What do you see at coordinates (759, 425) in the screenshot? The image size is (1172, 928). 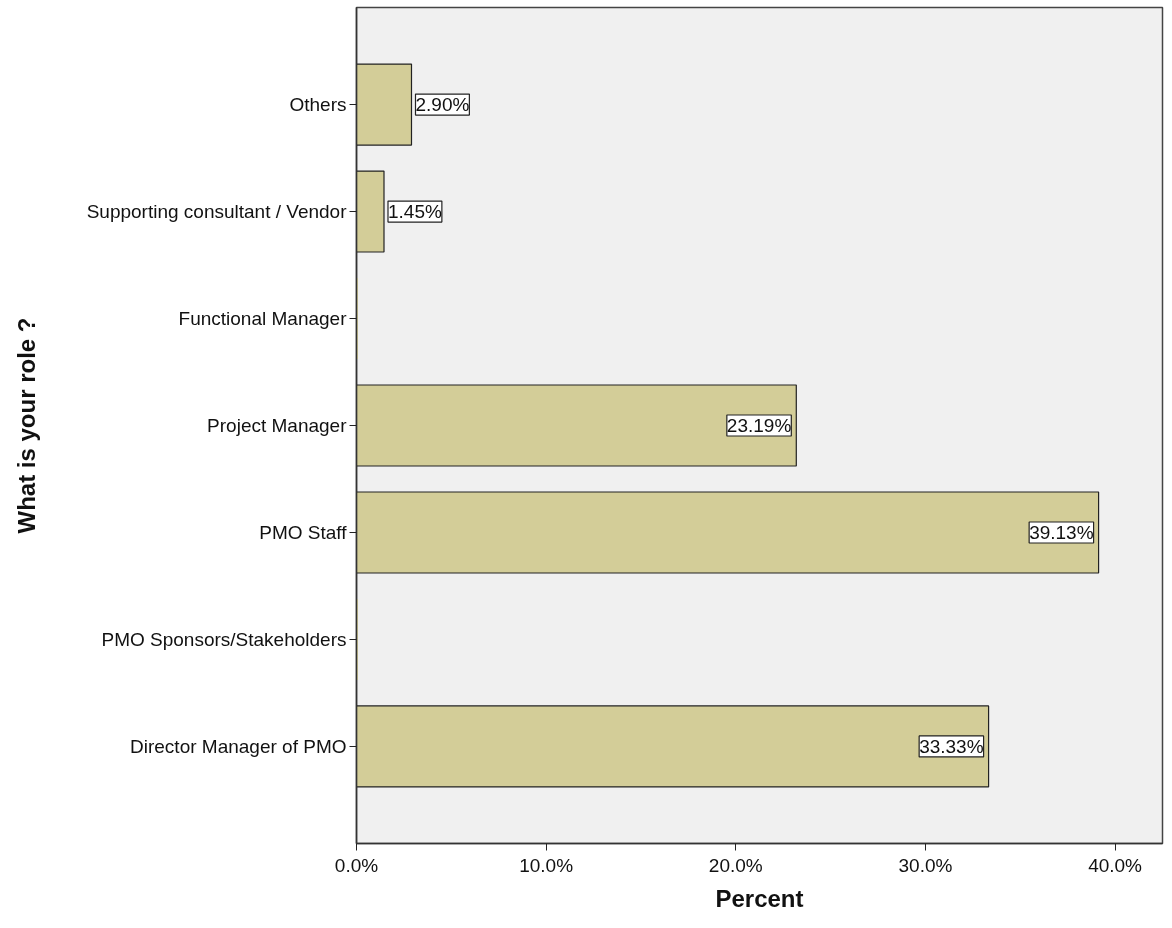 I see `data-label: 23.19%` at bounding box center [759, 425].